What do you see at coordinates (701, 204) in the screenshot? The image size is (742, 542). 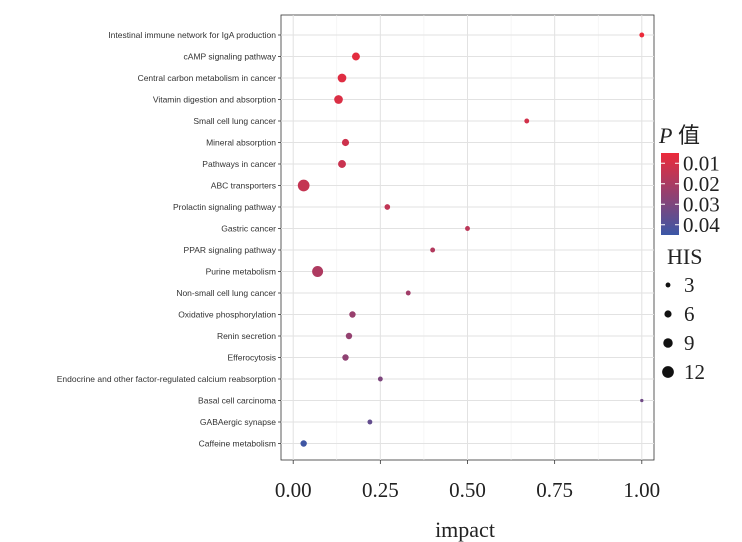 I see `color-legend-label: 0.03` at bounding box center [701, 204].